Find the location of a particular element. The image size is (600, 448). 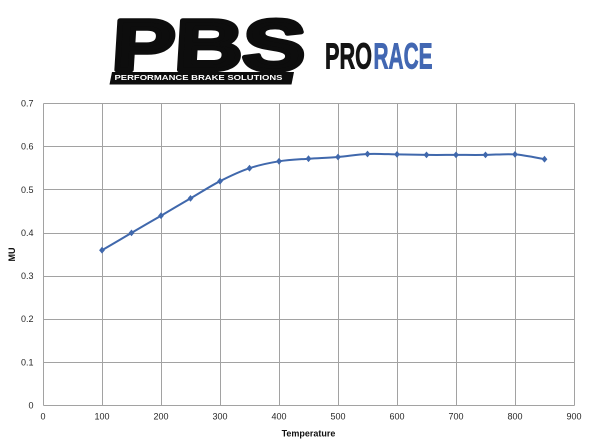

svg-text: 800 is located at coordinates (514, 417).